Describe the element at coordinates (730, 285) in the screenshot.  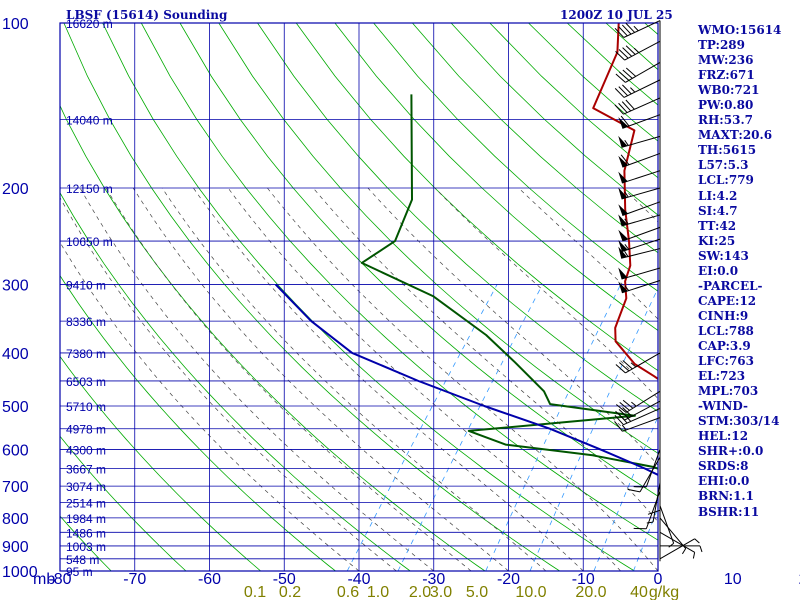
I see `index-item: -PARCEL-` at that location.